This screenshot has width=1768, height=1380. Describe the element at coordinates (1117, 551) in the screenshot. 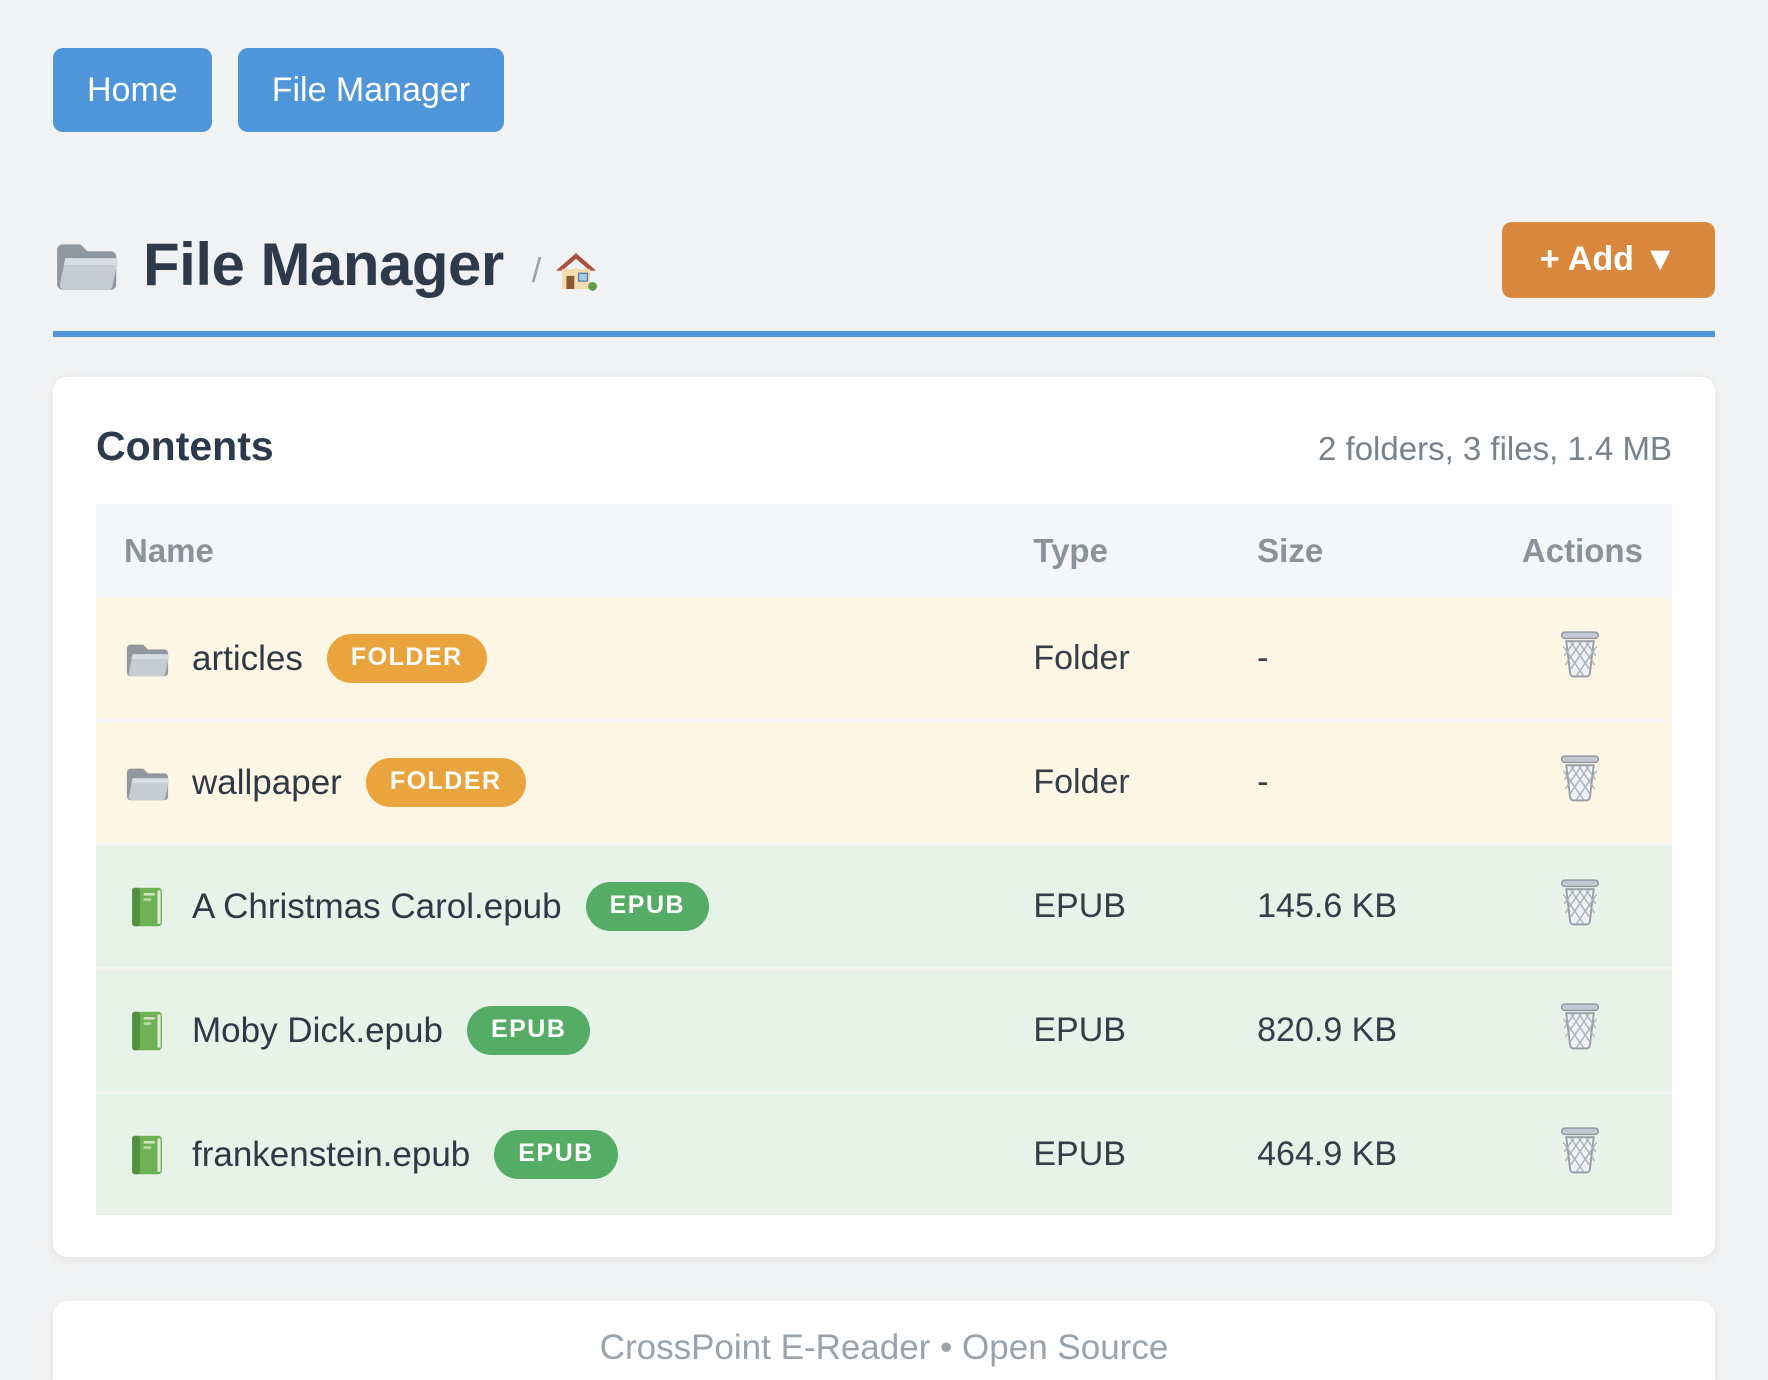

I see `column-header-type: Type` at that location.